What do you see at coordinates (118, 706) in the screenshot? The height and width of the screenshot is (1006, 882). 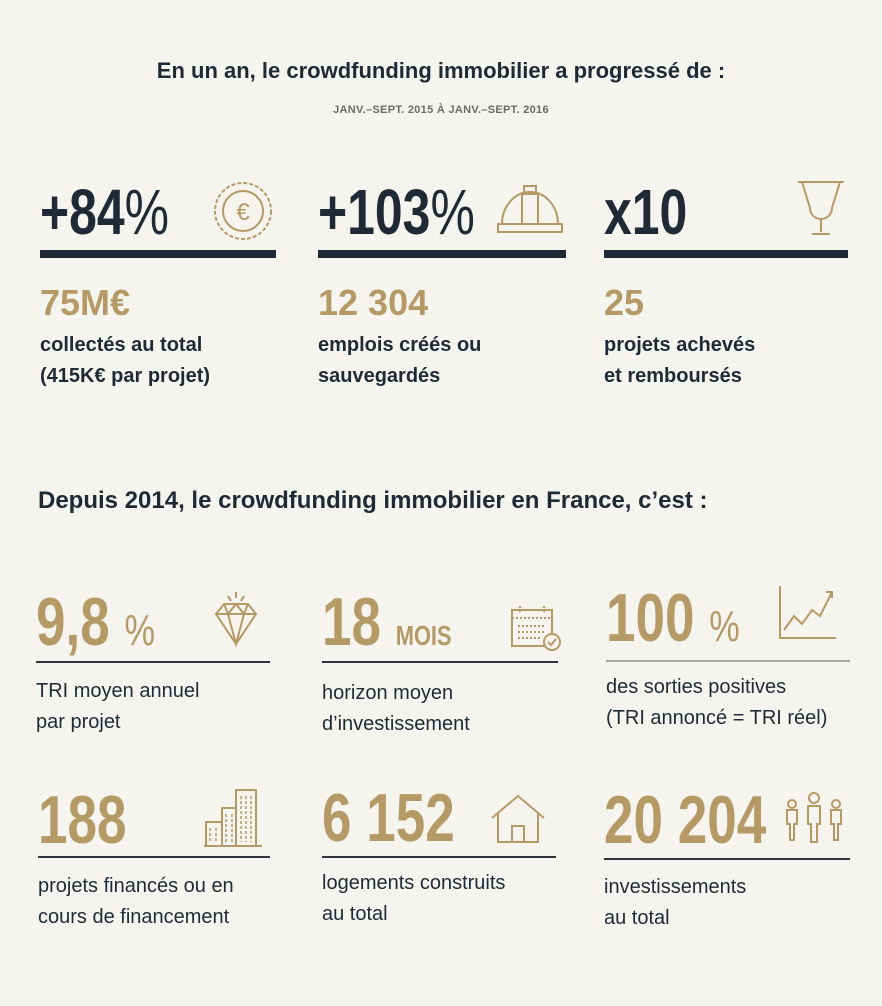 I see `stat-description: TRI moyen annuel par projet` at bounding box center [118, 706].